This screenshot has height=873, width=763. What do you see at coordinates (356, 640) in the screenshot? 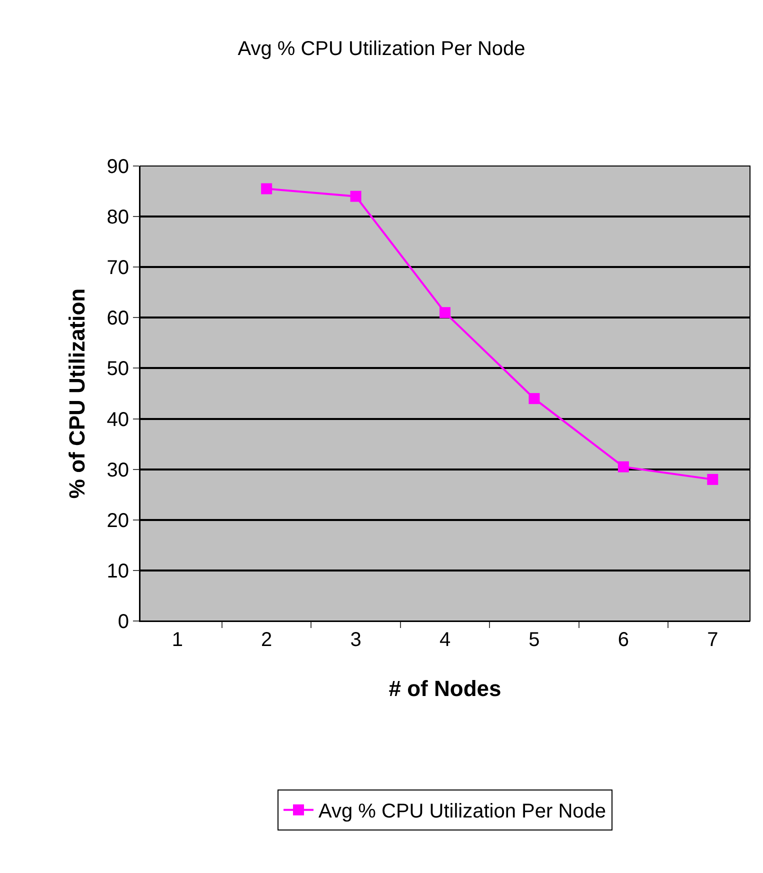
I see `x-tick-label: 3` at bounding box center [356, 640].